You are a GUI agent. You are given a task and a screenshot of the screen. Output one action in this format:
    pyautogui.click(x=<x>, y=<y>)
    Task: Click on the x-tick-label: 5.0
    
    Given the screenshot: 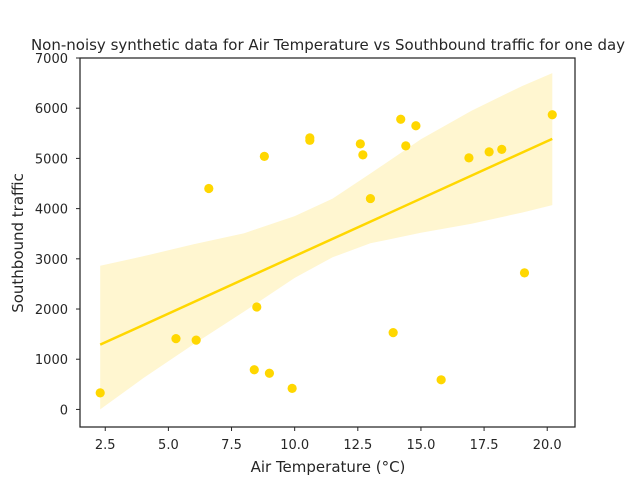 What is the action you would take?
    pyautogui.click(x=168, y=445)
    